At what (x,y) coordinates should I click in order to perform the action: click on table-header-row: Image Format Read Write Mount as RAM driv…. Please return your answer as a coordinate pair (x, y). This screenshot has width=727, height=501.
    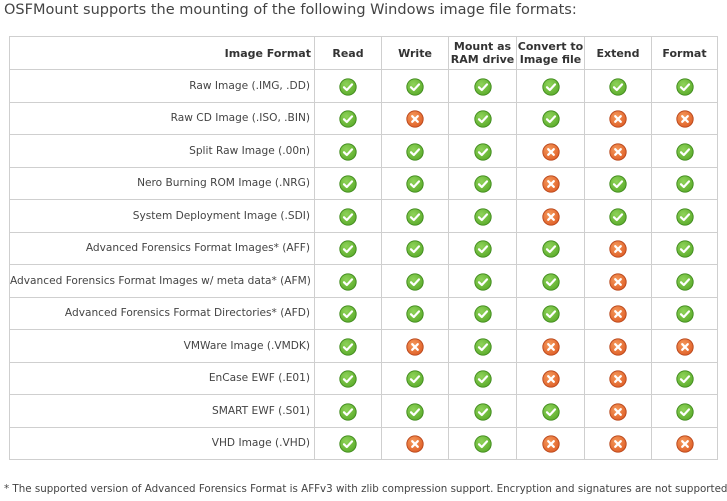
    Looking at the image, I should click on (363, 53).